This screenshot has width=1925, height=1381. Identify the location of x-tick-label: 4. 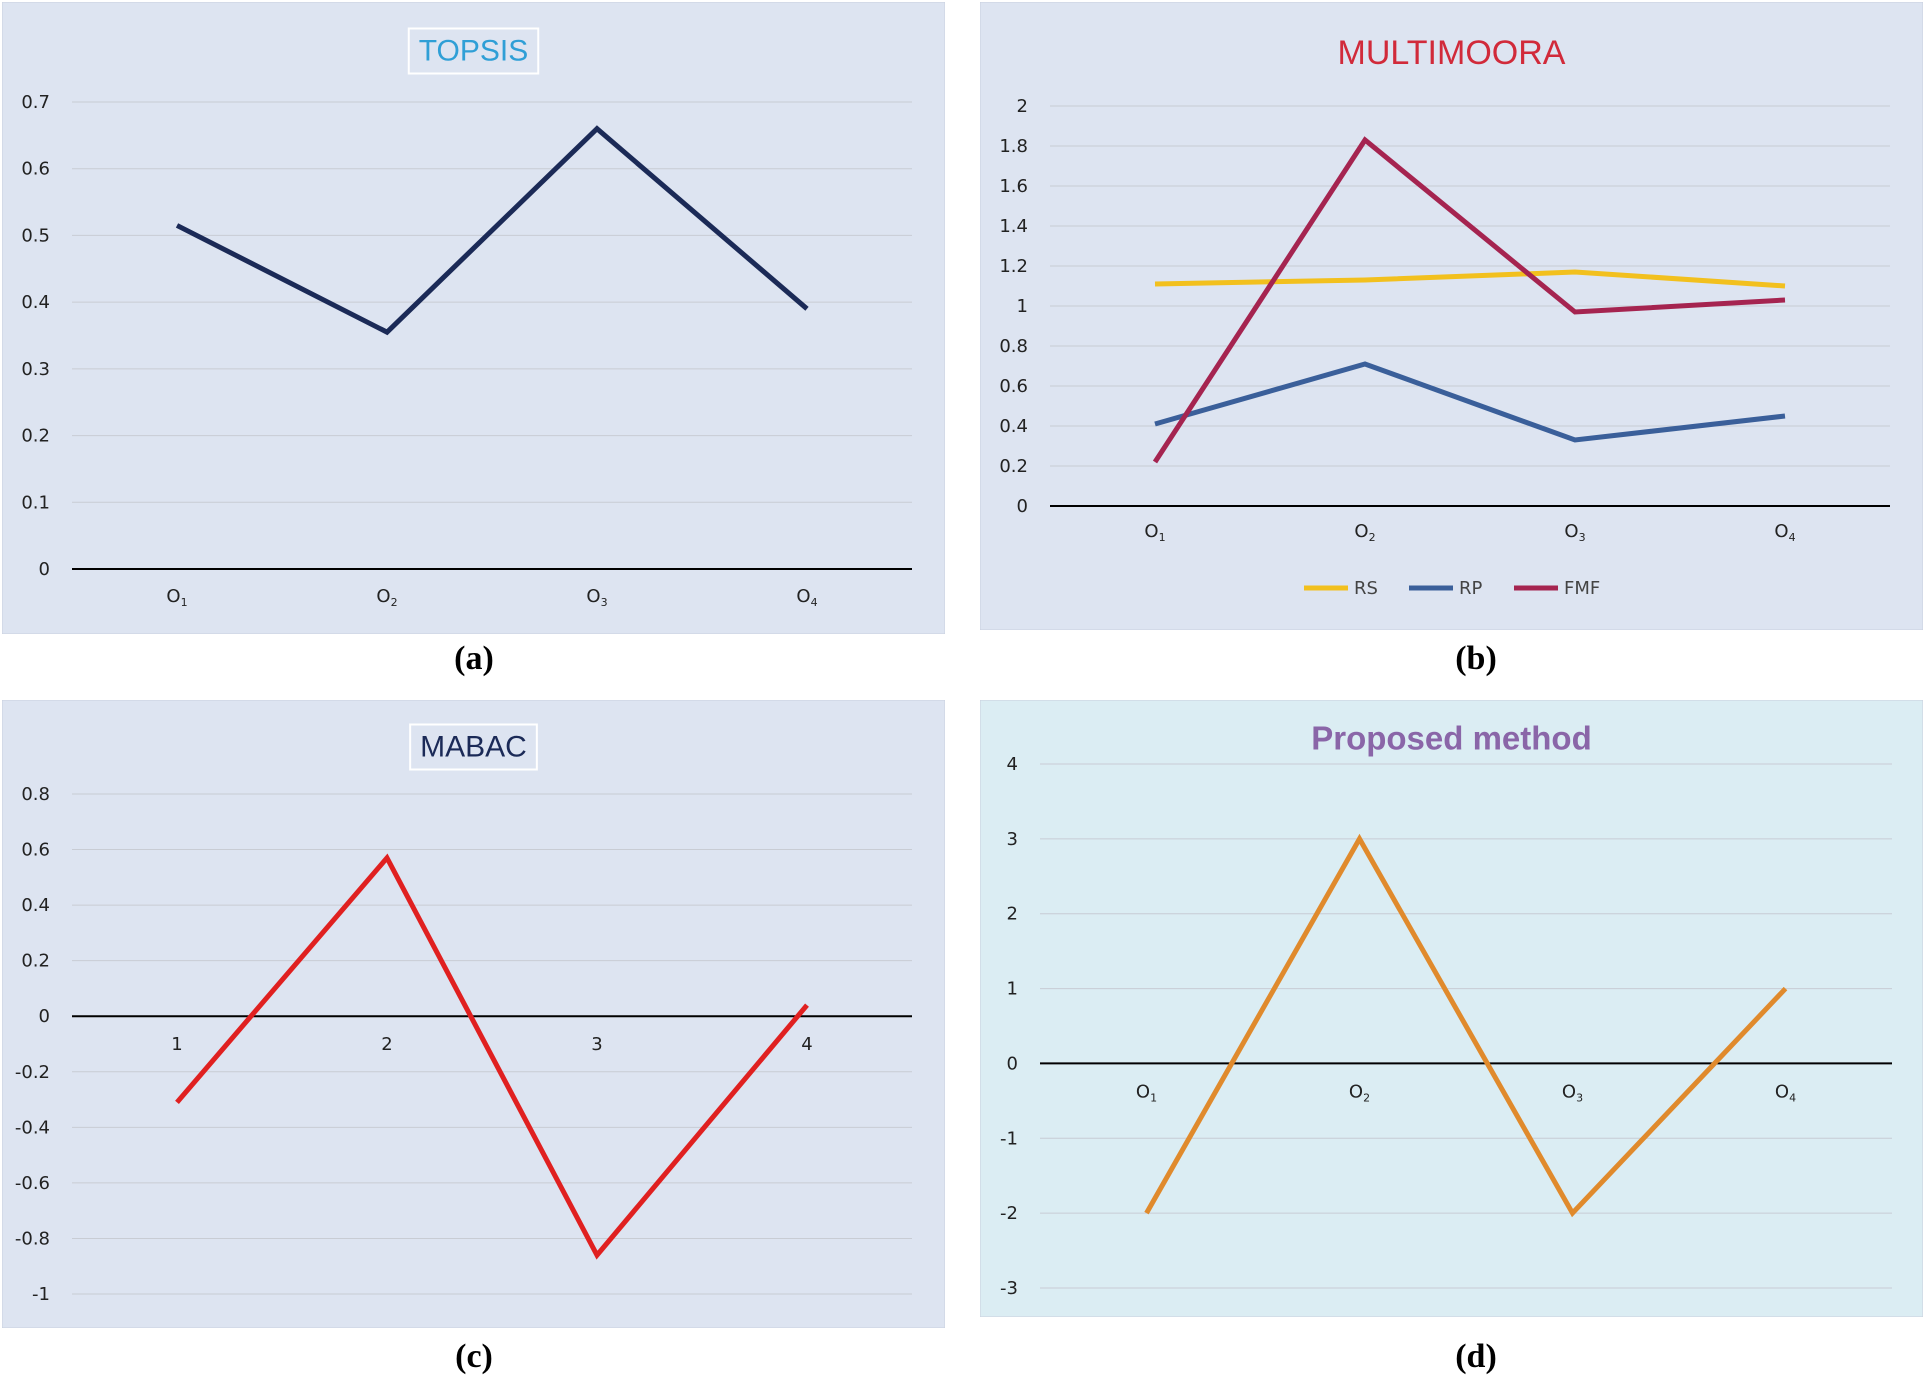
(806, 1044).